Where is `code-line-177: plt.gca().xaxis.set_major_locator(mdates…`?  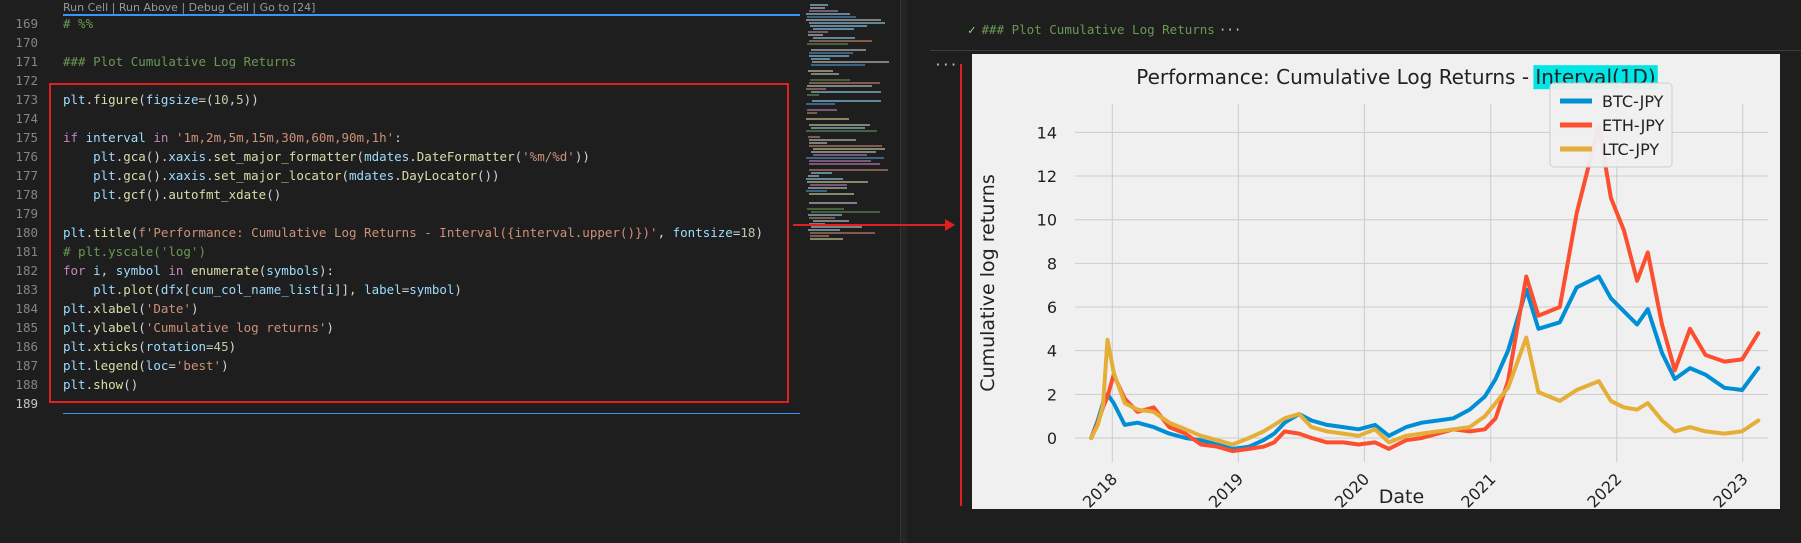 code-line-177: plt.gca().xaxis.set_major_locator(mdates… is located at coordinates (296, 175).